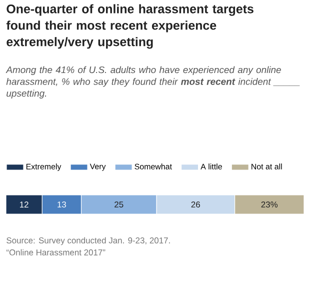  Describe the element at coordinates (119, 205) in the screenshot. I see `data-label: 25` at that location.